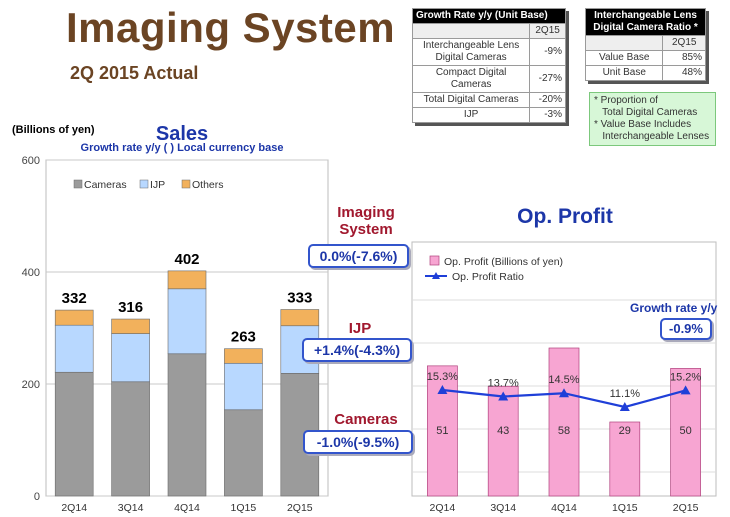 The image size is (730, 517). Describe the element at coordinates (625, 431) in the screenshot. I see `profit-bar-label: 29` at that location.